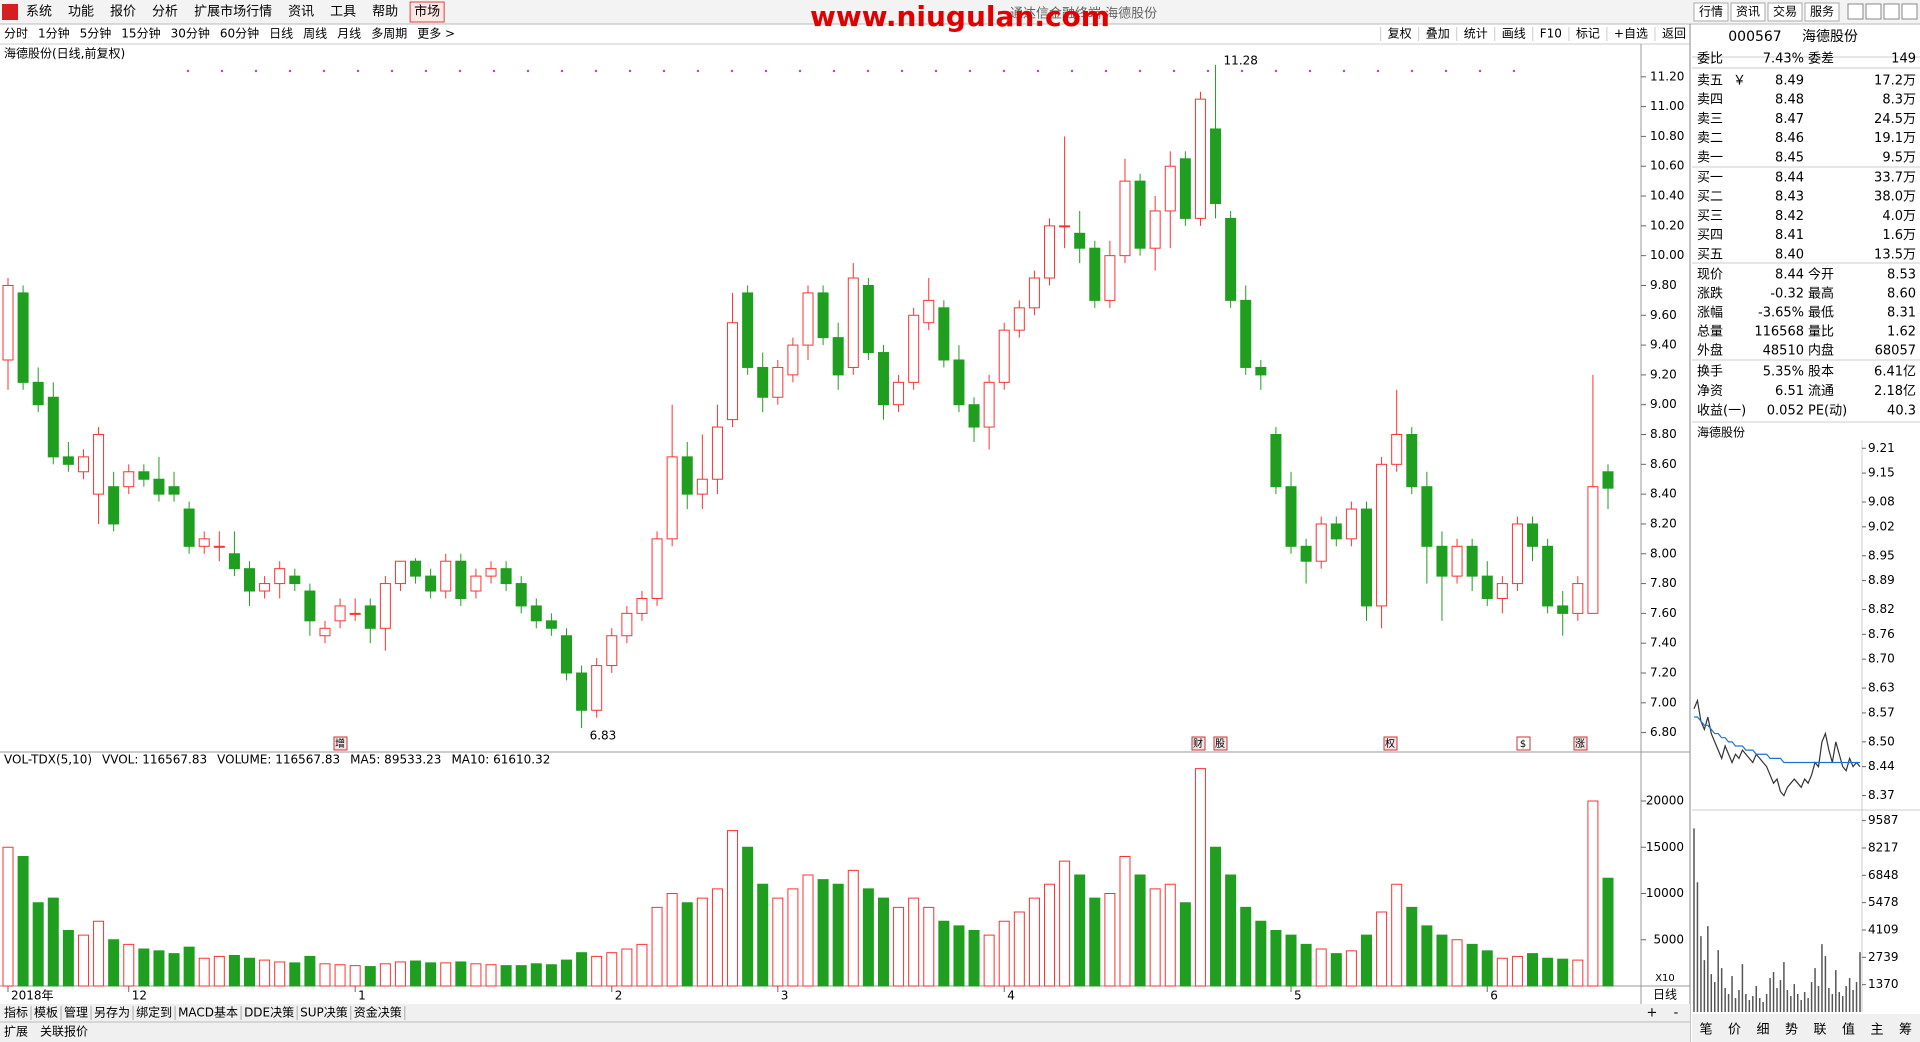 The image size is (1920, 1042). Describe the element at coordinates (208, 1013) in the screenshot. I see `indicator-tab: MACD基本` at that location.